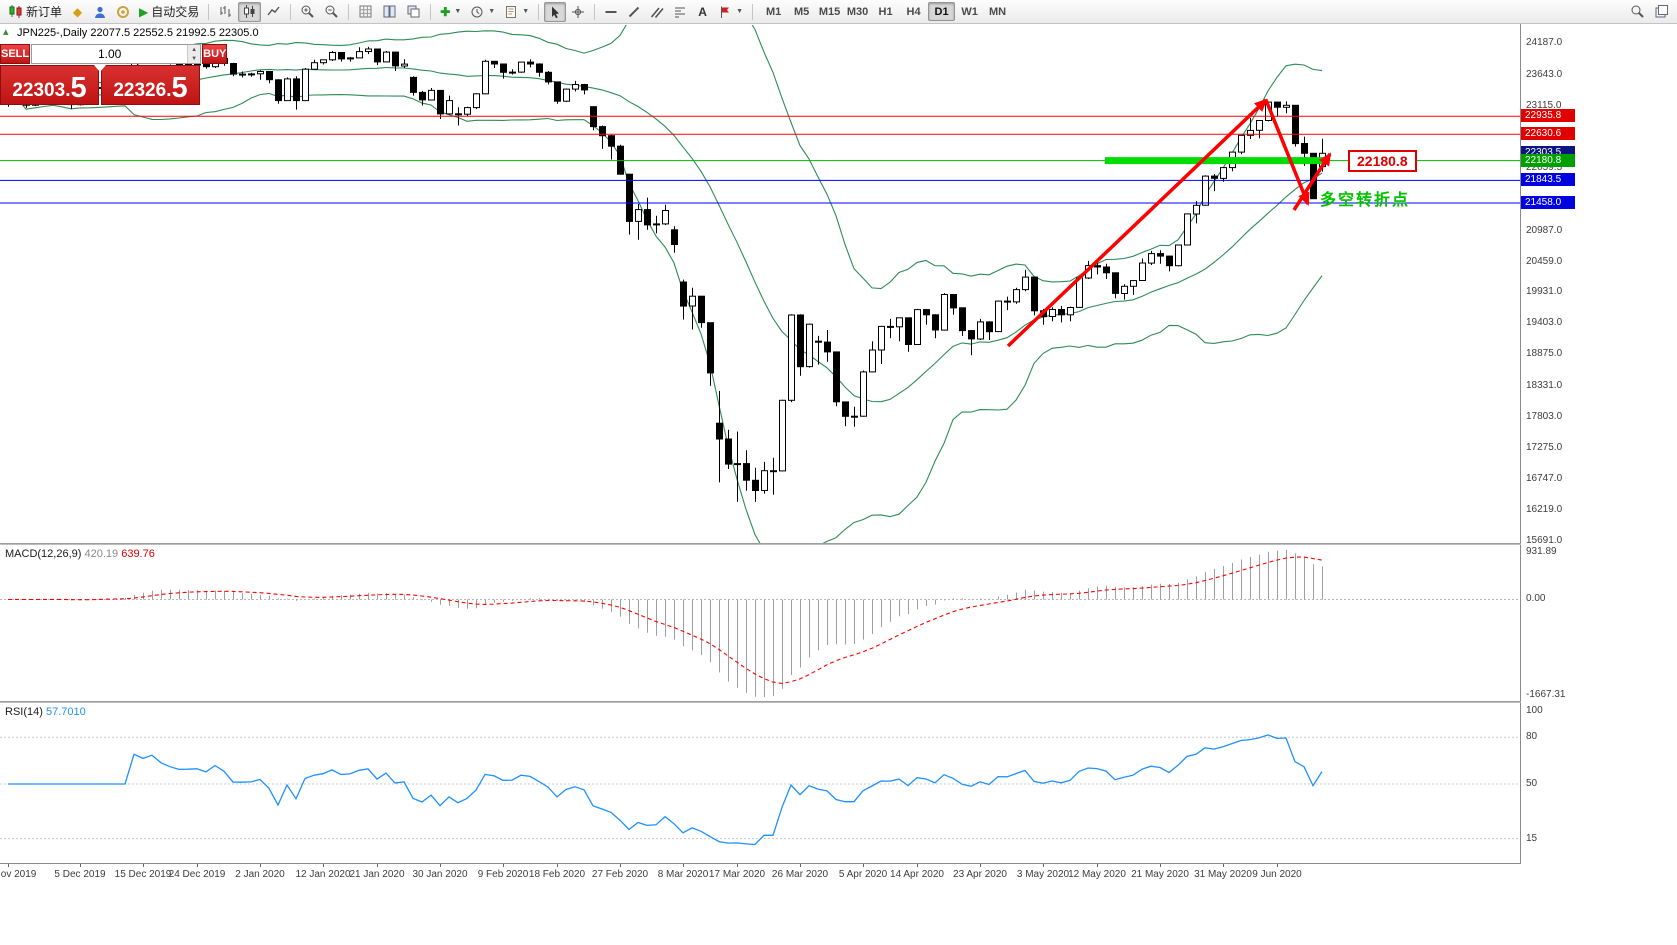  I want to click on templates-button: ▼, so click(516, 12).